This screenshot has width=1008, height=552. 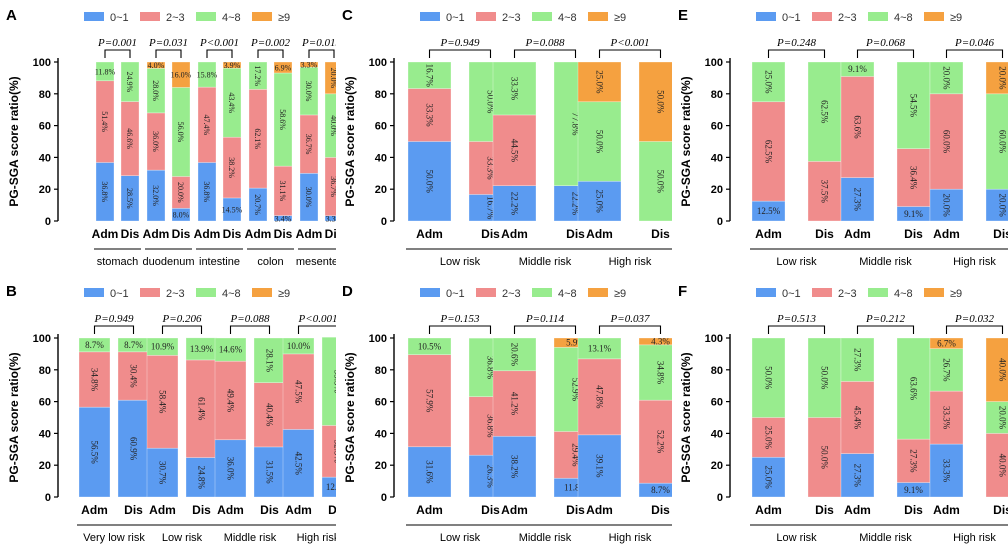 What do you see at coordinates (282, 119) in the screenshot?
I see `panel-A-data-label: 58.6%` at bounding box center [282, 119].